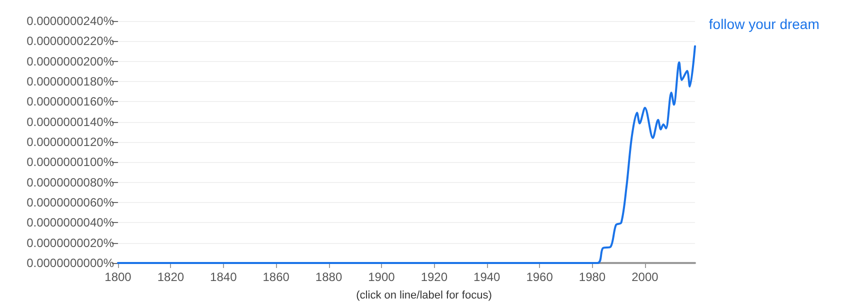  What do you see at coordinates (70, 61) in the screenshot?
I see `y-tick-label: 0.0000000200%` at bounding box center [70, 61].